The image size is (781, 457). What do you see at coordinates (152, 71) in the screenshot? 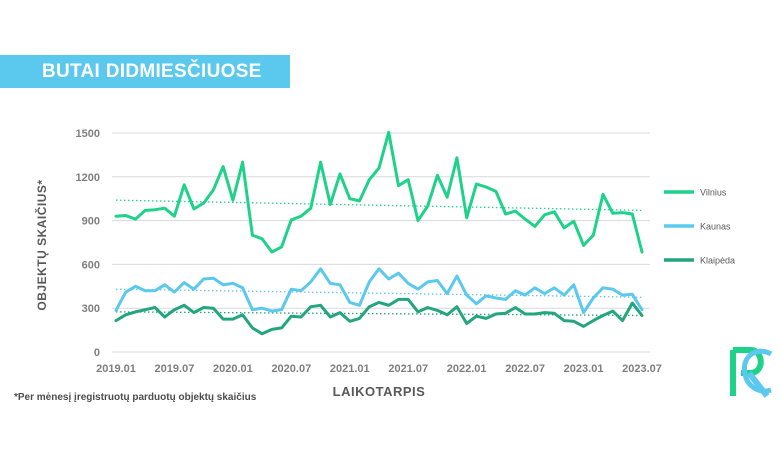
I see `chart-title: BUTAI DIDMIESČIUOSE` at bounding box center [152, 71].